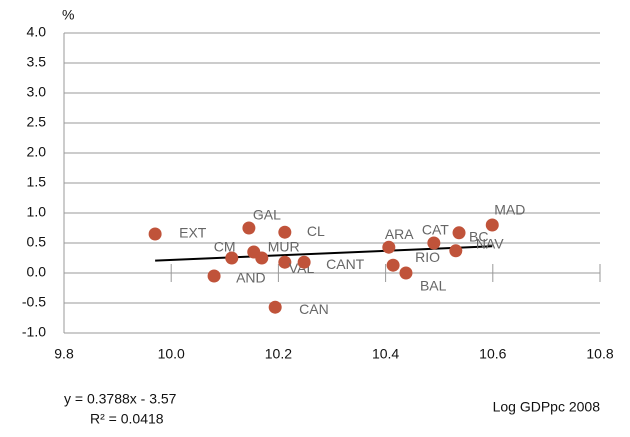 The image size is (630, 437). What do you see at coordinates (345, 264) in the screenshot?
I see `point-label: CANT` at bounding box center [345, 264].